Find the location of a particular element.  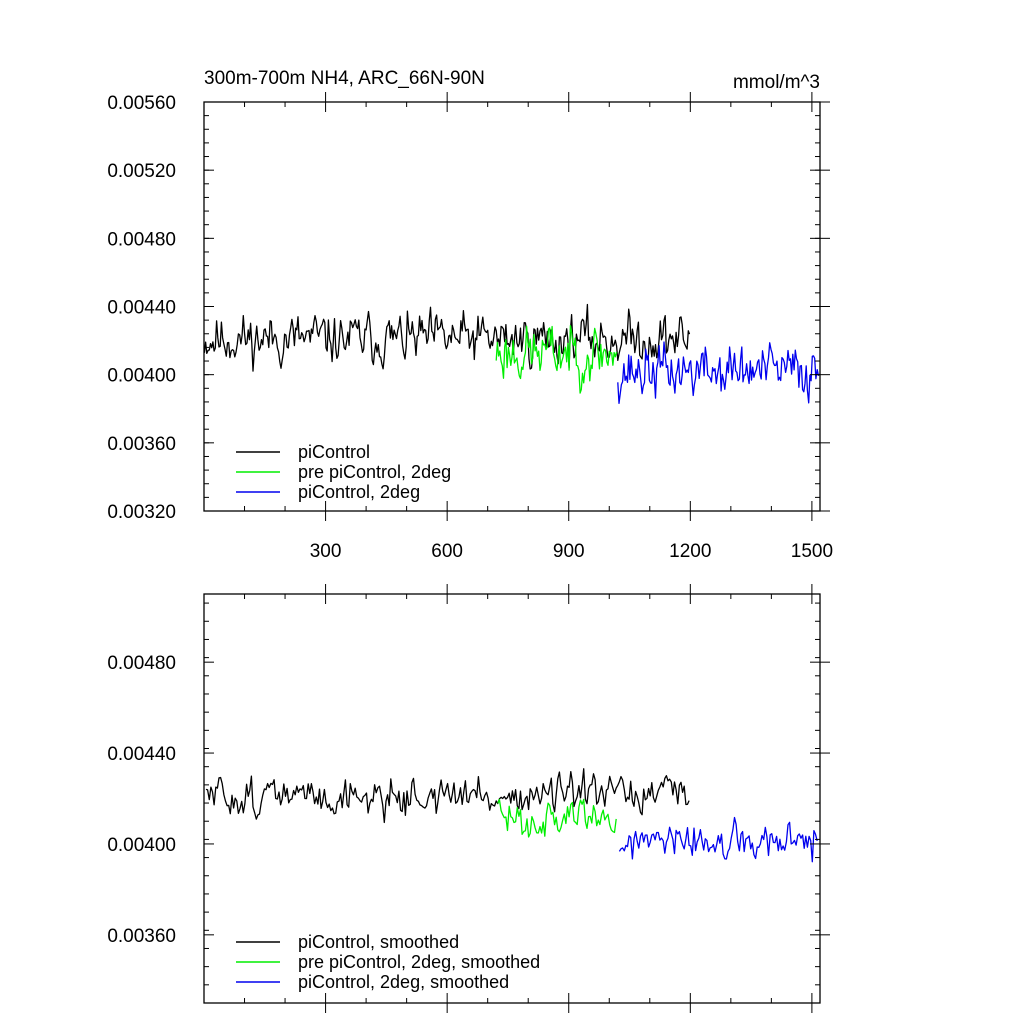

chart-title: 300m-700m NH4, ARC_66N-90N is located at coordinates (344, 78).